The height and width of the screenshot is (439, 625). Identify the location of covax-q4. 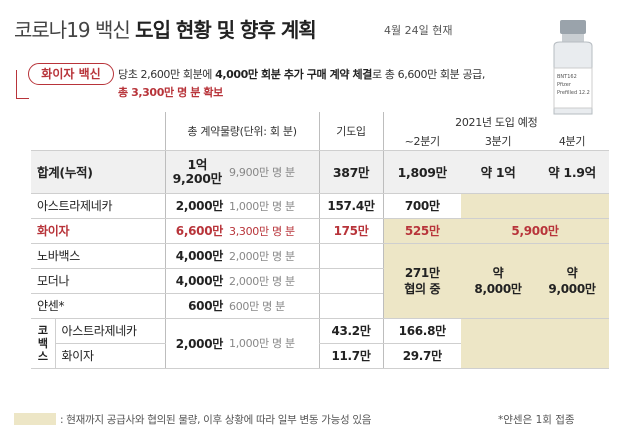
(572, 343).